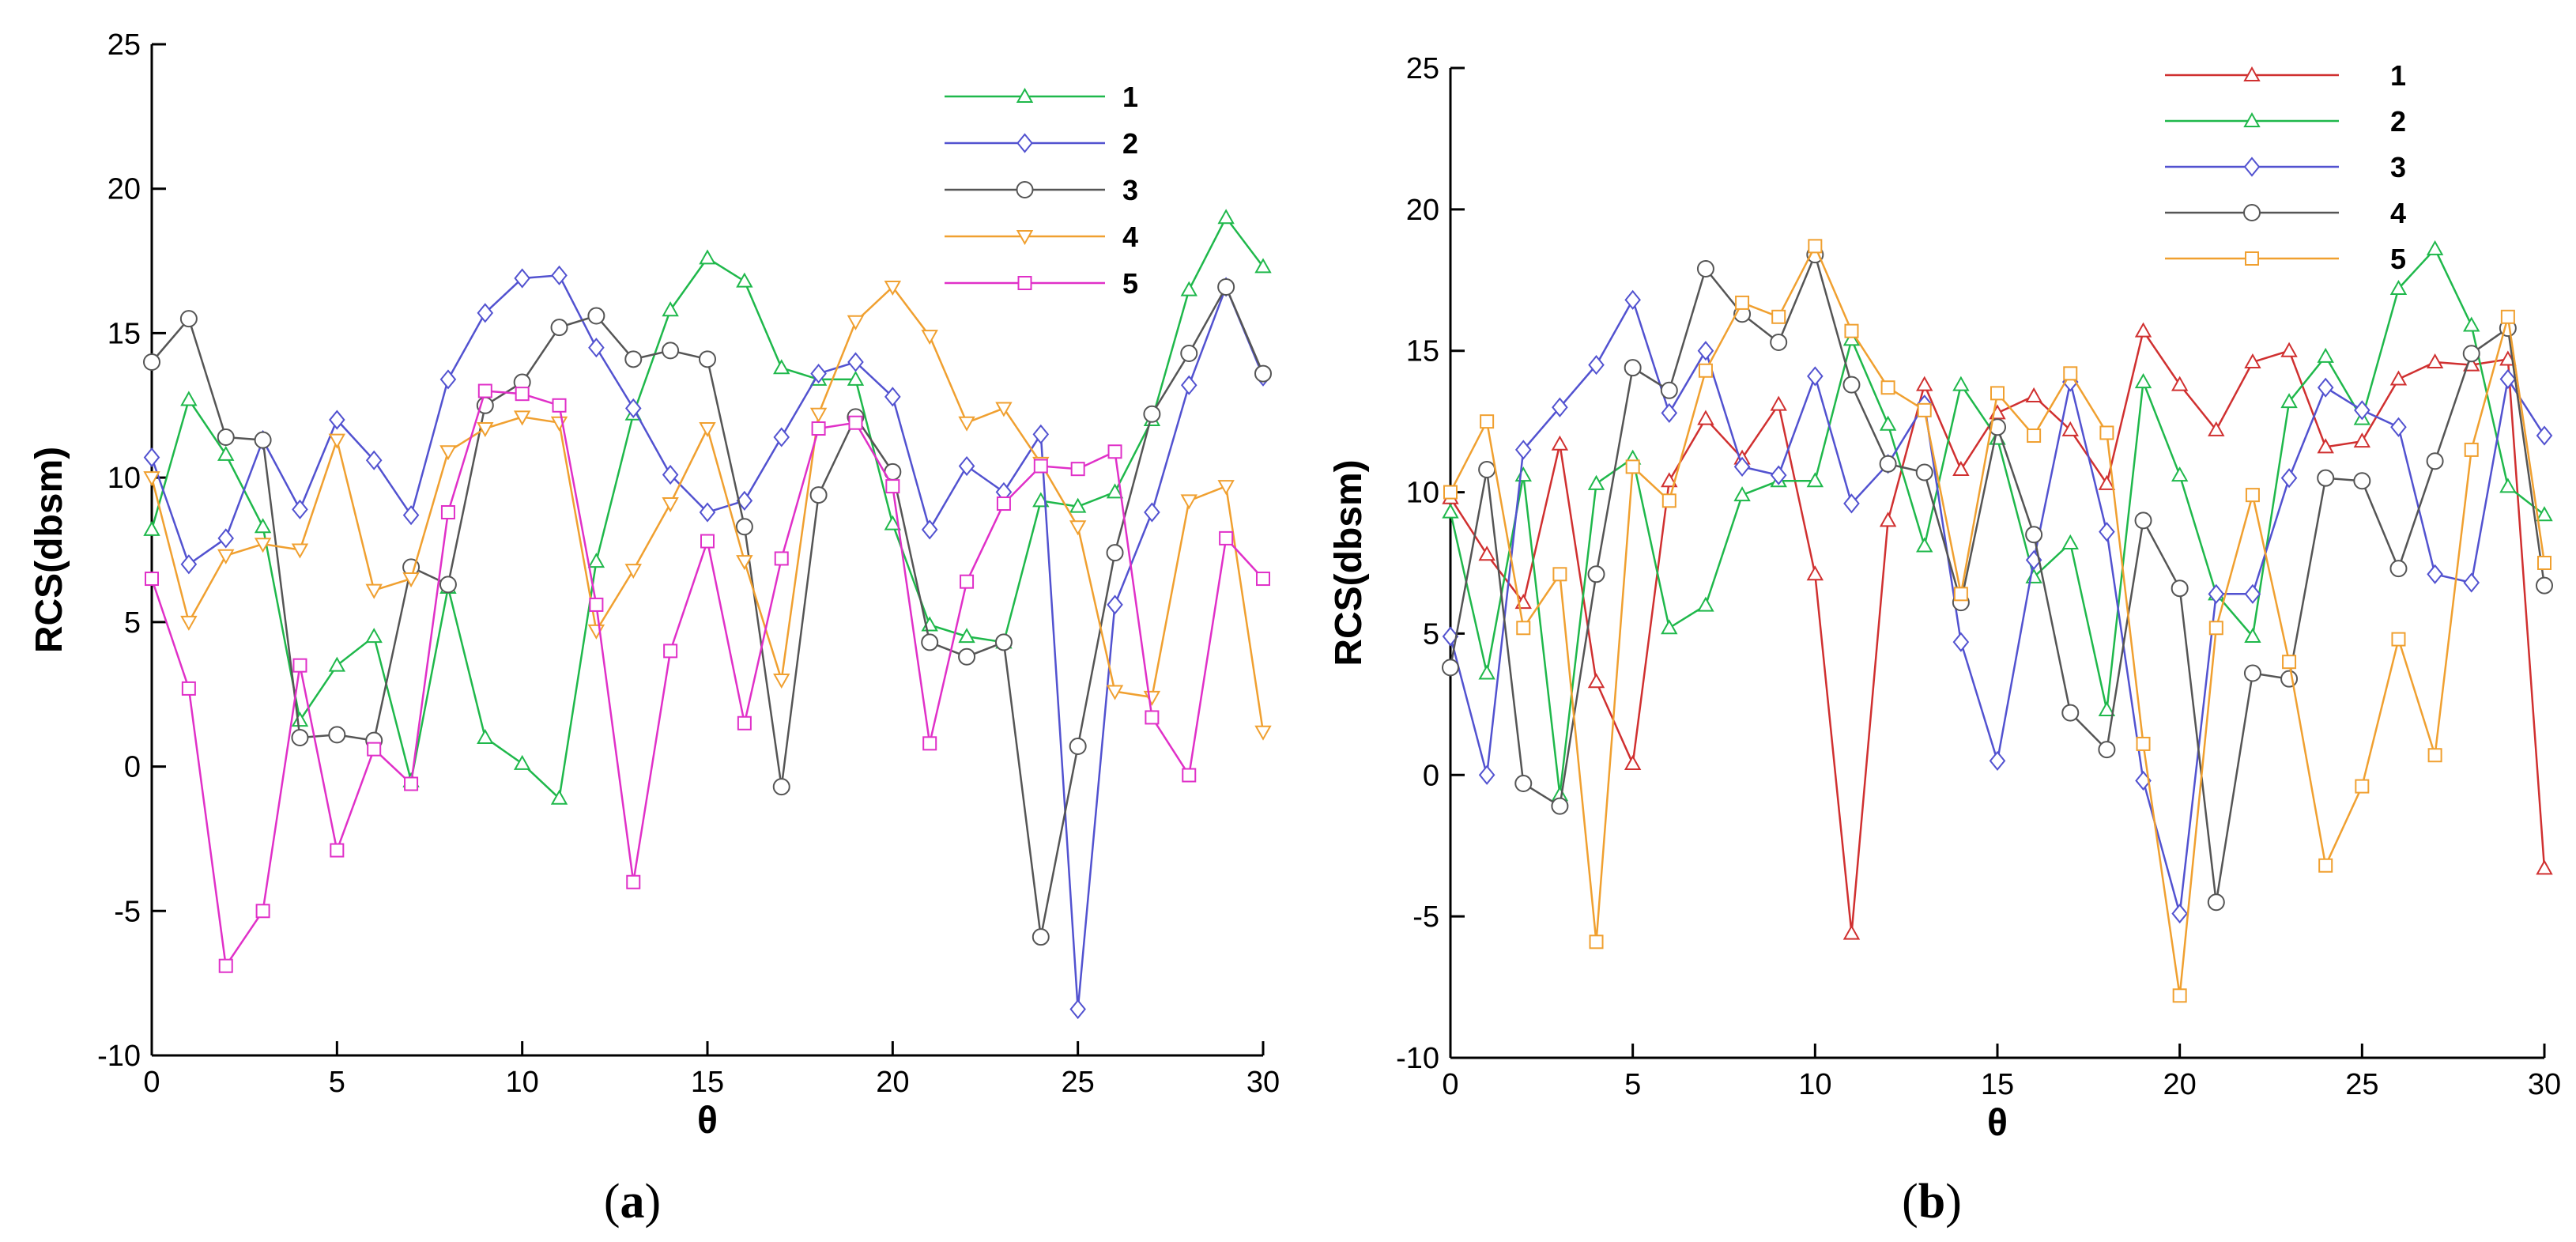 Image resolution: width=2576 pixels, height=1242 pixels. Describe the element at coordinates (1422, 493) in the screenshot. I see `y-tick-label: 10` at that location.